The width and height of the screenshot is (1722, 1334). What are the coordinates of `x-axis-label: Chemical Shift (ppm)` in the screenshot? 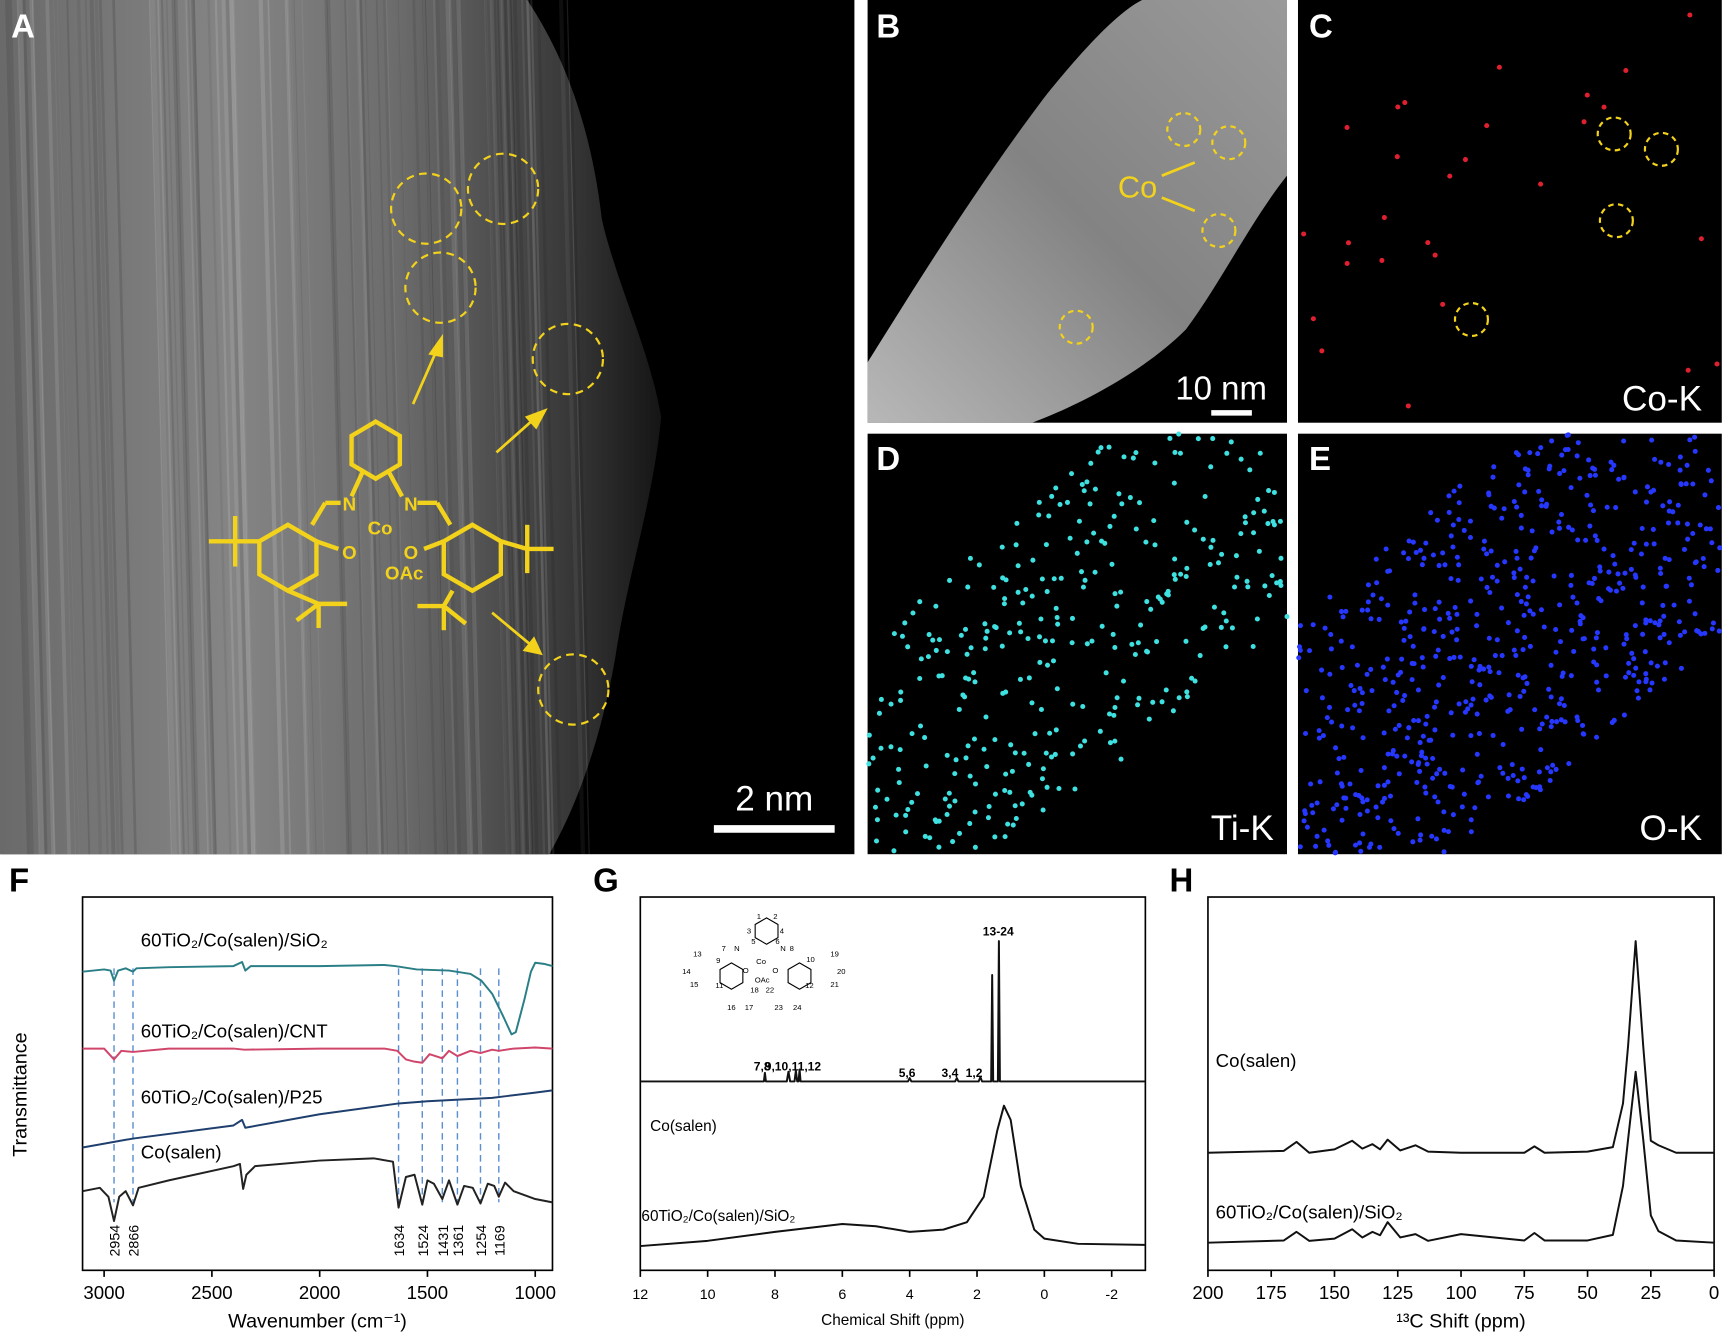 It's located at (892, 1320).